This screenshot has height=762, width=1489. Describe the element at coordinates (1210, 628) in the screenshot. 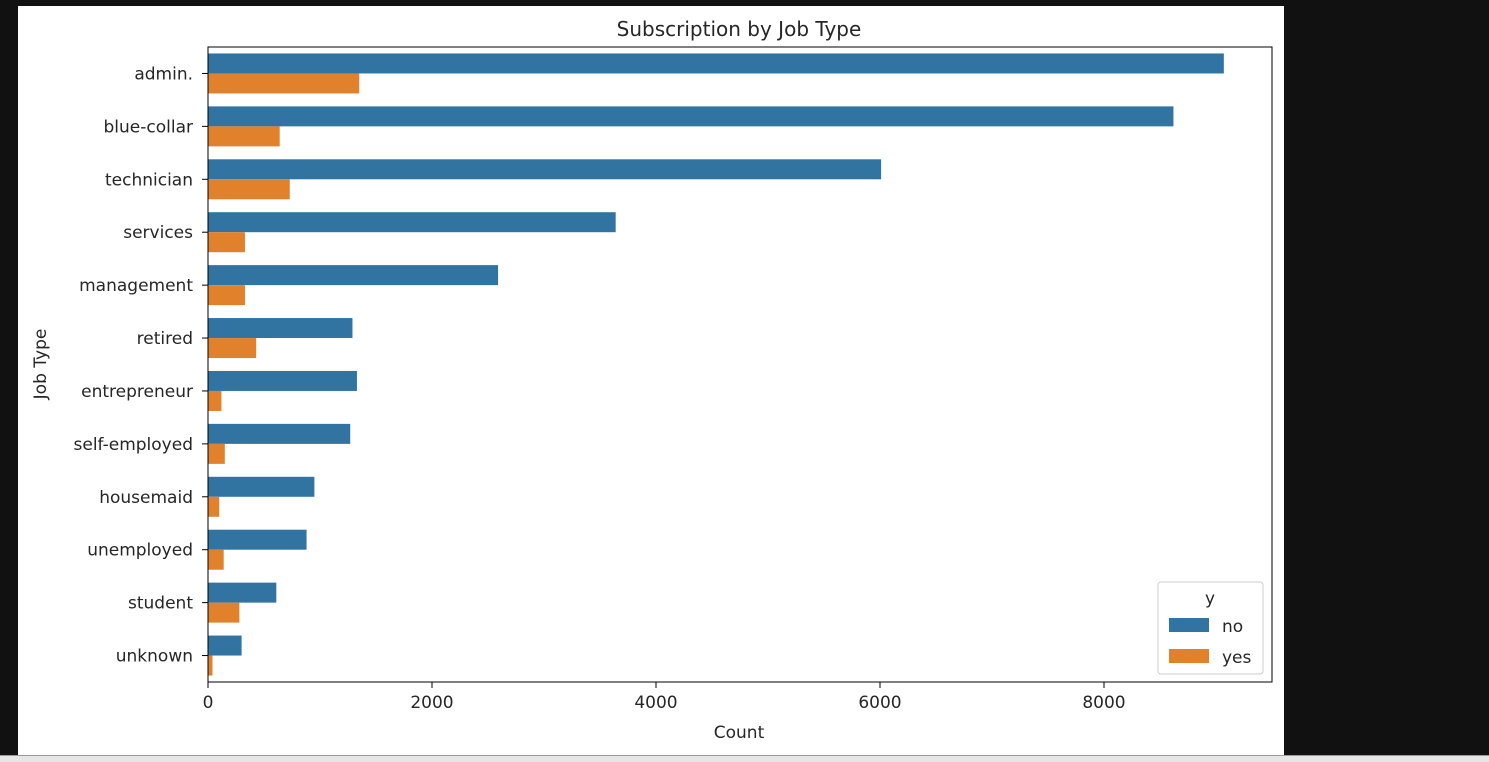

I see `legend: y no yes` at that location.